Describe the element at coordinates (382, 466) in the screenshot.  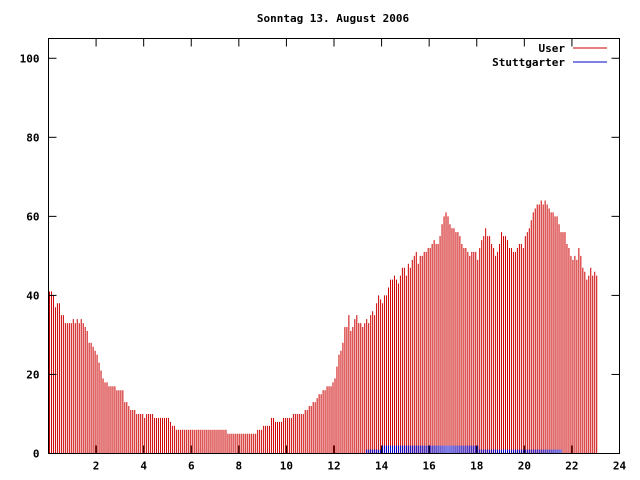
I see `x-tick-label: 14` at that location.